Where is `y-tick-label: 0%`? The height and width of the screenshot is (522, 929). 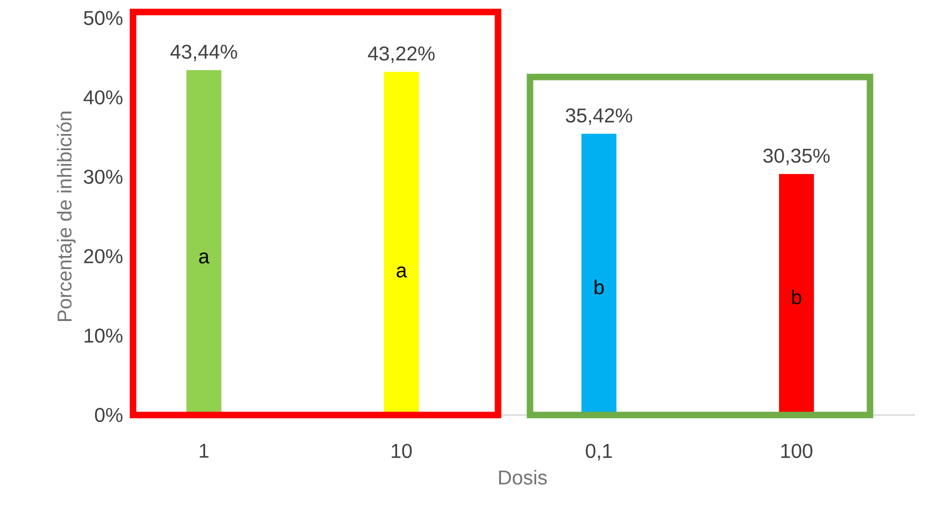
y-tick-label: 0% is located at coordinates (108, 415).